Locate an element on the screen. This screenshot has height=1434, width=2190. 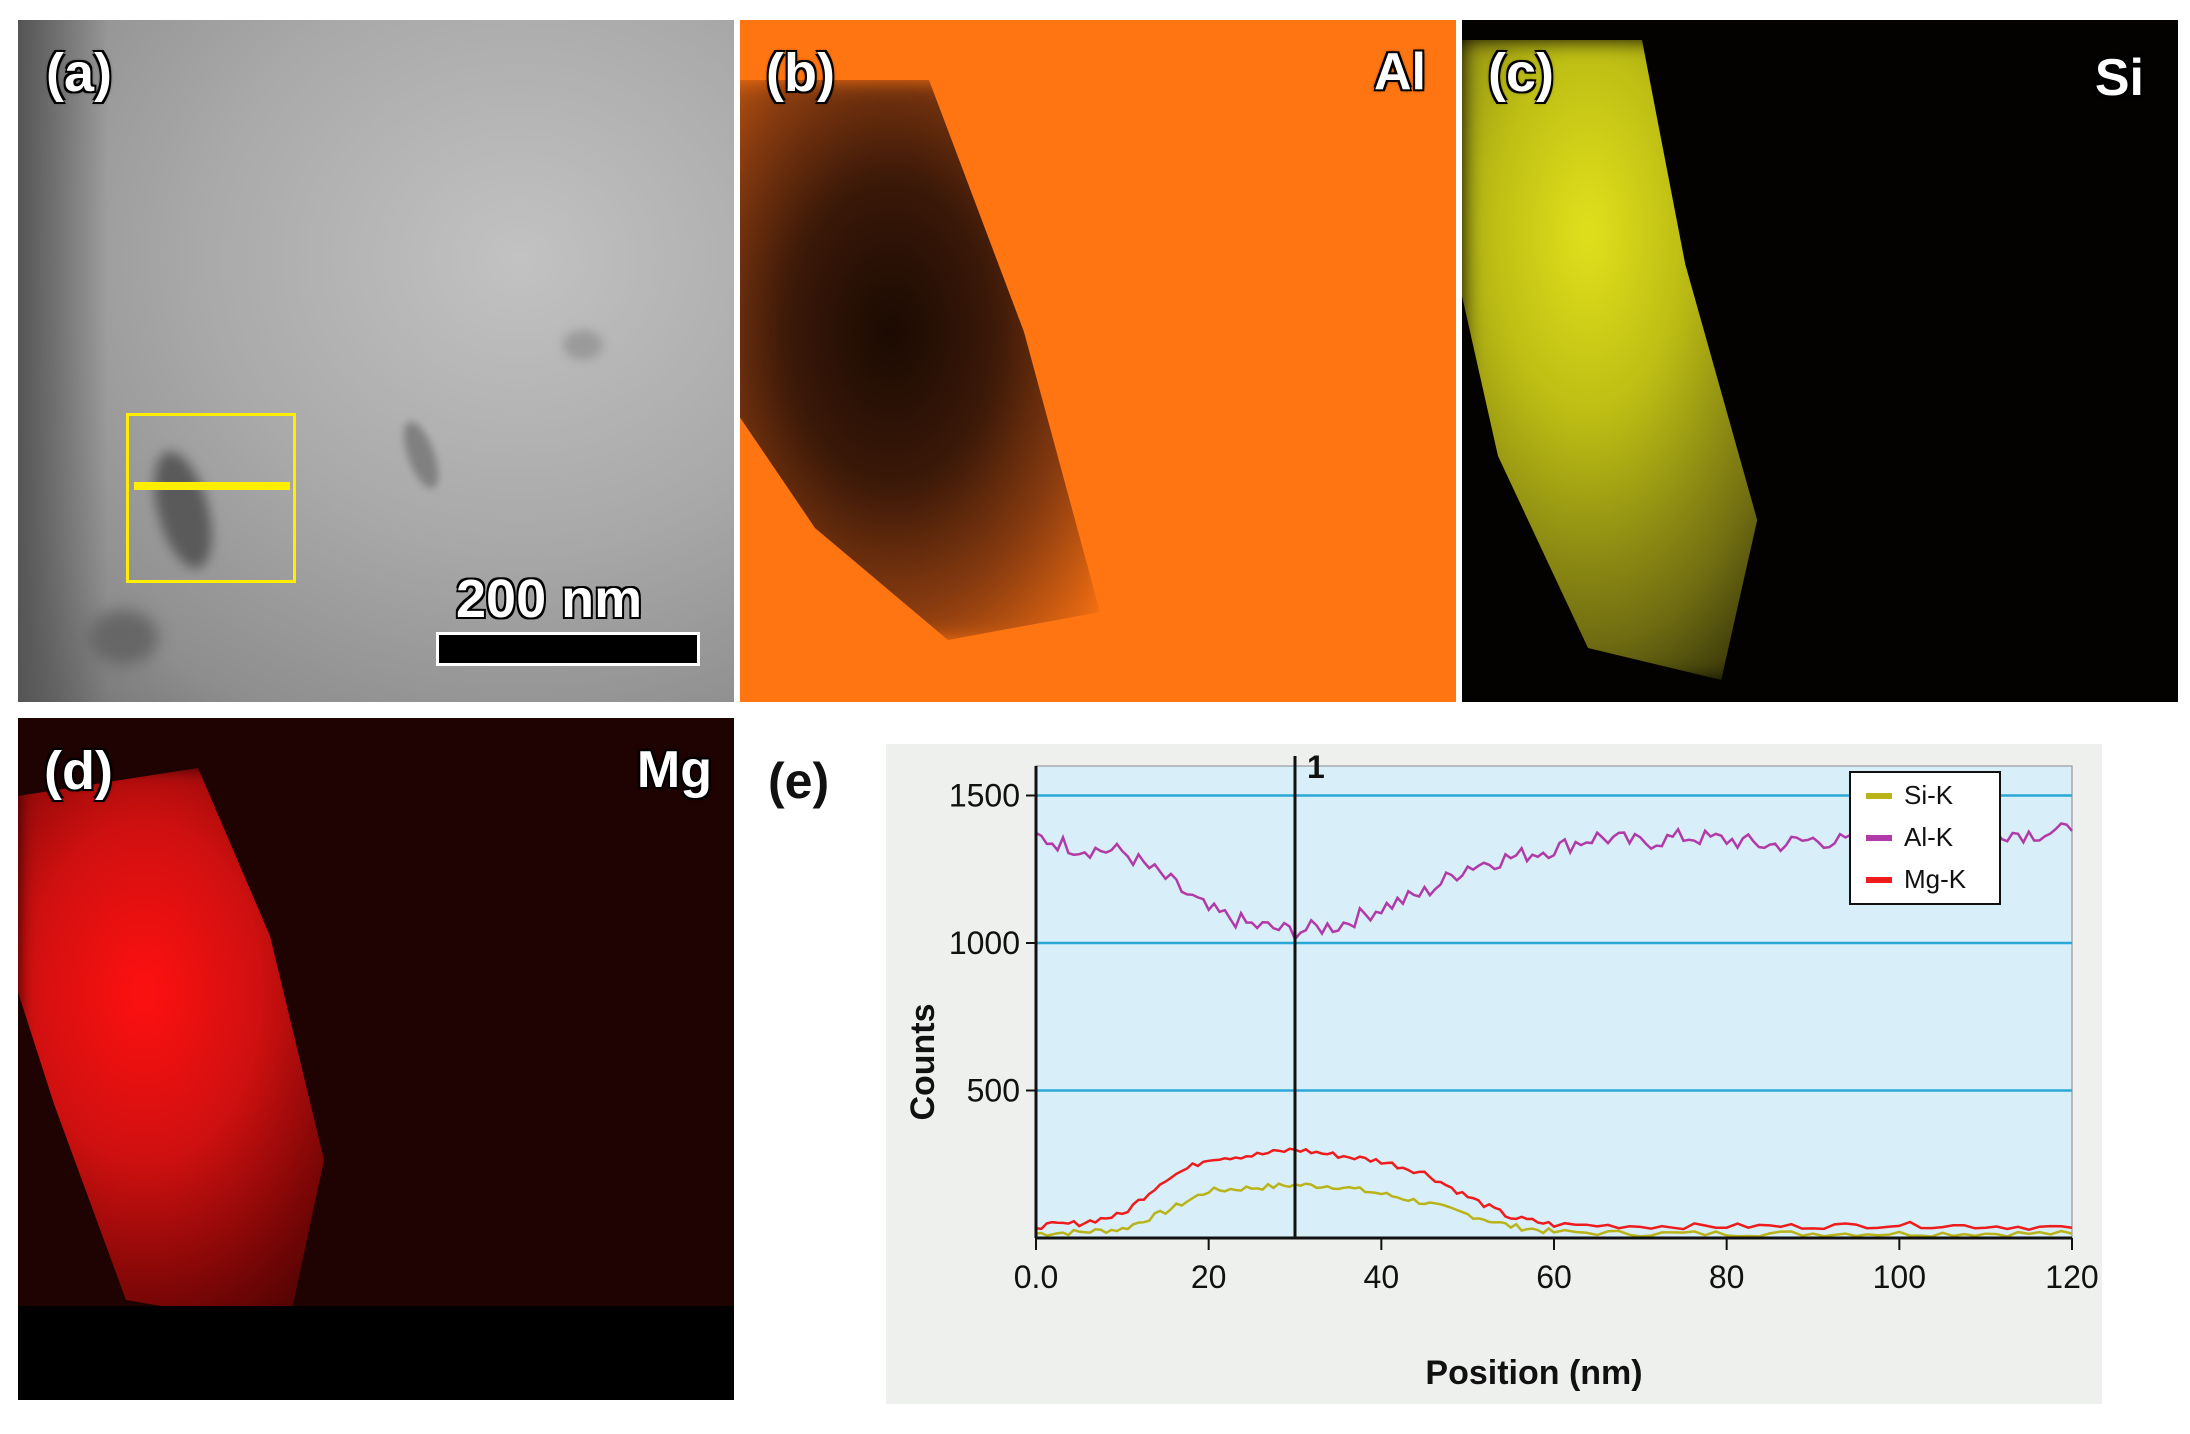
legend-entry-mg-k: Mg-K is located at coordinates (1935, 879).